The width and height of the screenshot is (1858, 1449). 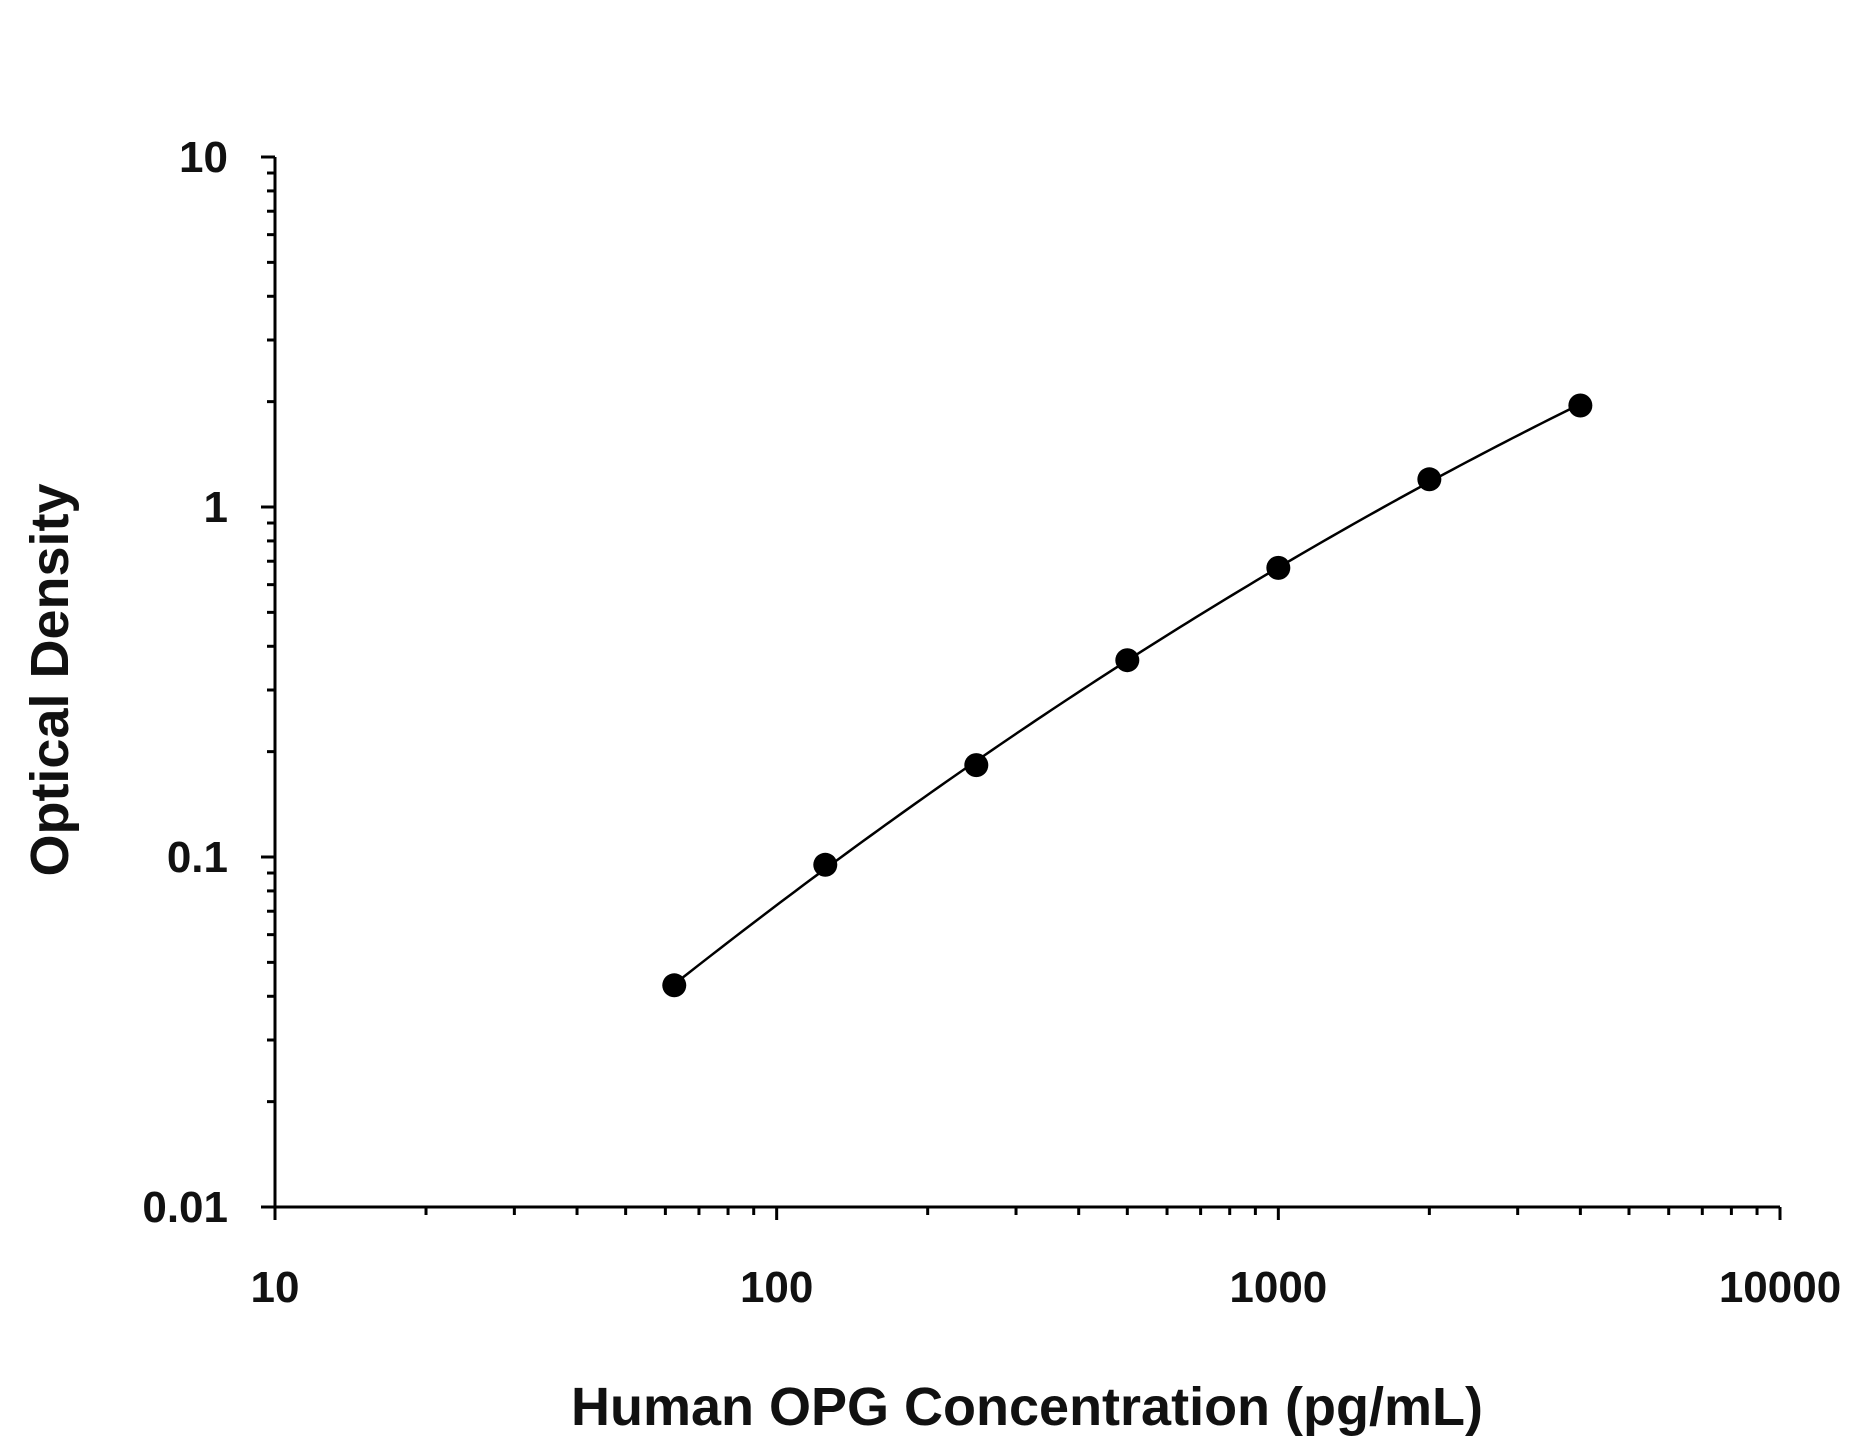 What do you see at coordinates (1780, 1287) in the screenshot?
I see `x-tick-label: 10000` at bounding box center [1780, 1287].